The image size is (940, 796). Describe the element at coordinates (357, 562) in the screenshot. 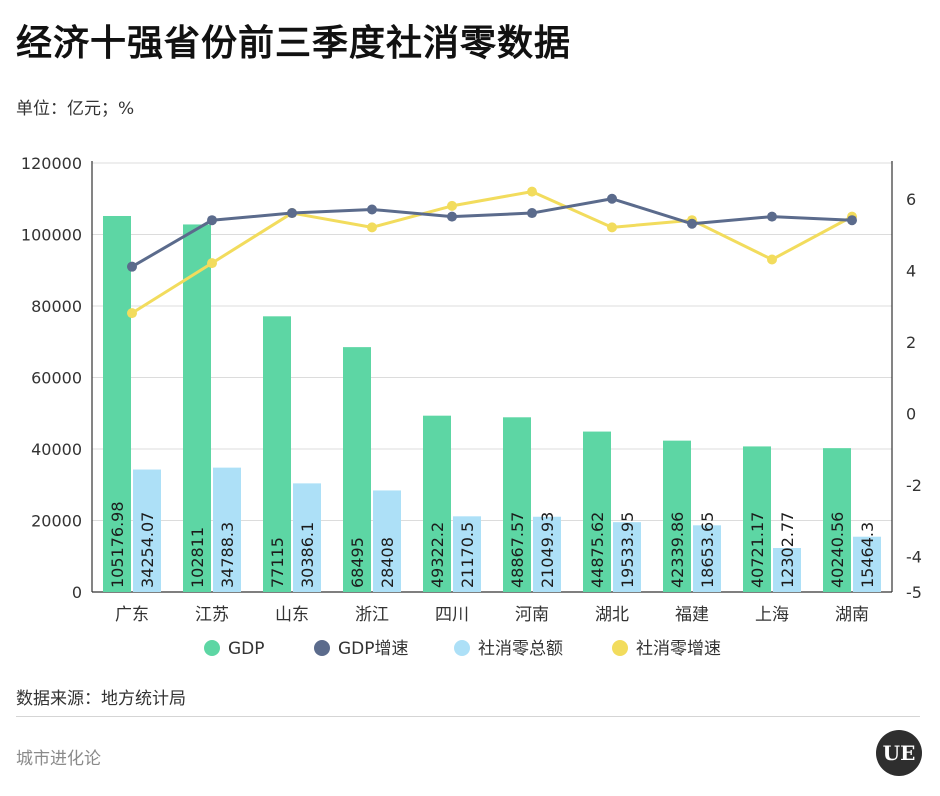

I see `gdp-value-label: 68495` at that location.